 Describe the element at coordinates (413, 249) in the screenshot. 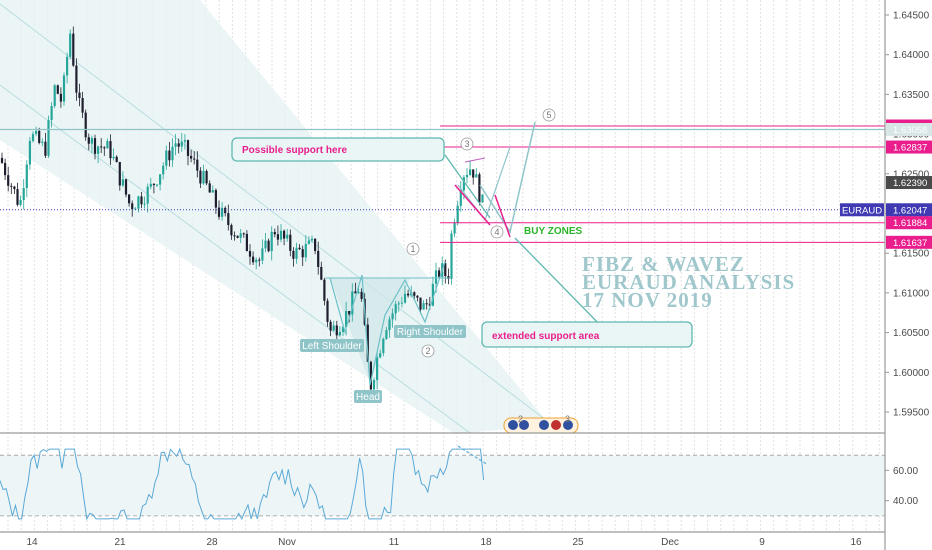

I see `wave-1-marker` at that location.